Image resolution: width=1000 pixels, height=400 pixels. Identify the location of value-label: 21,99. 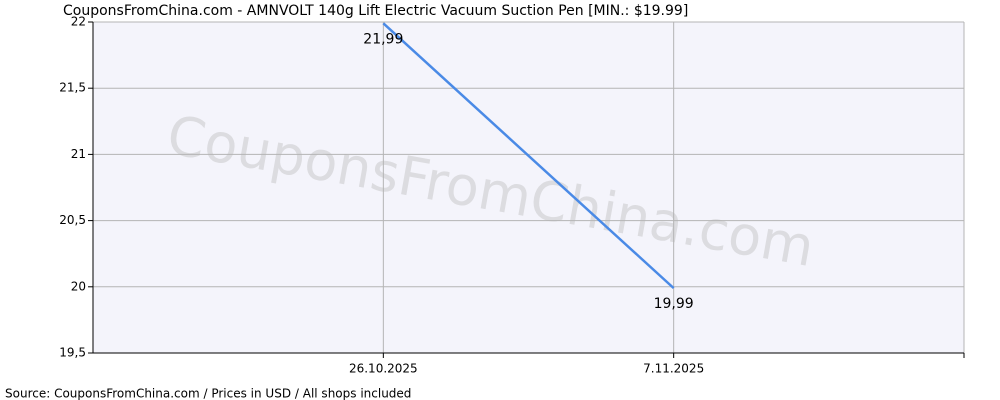
(383, 39).